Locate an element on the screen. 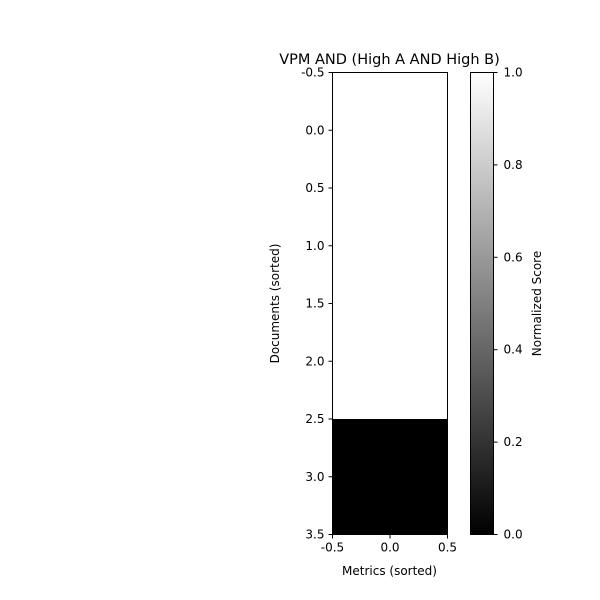 The height and width of the screenshot is (600, 600). y-tick-label: 1.0 is located at coordinates (314, 246).